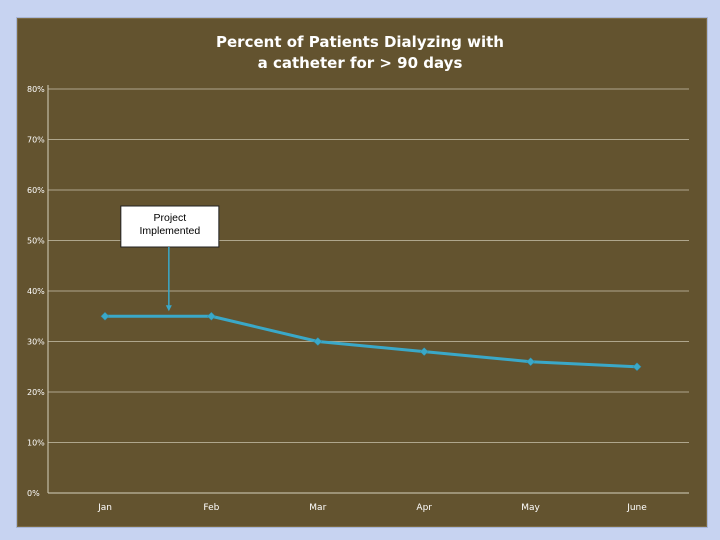 The width and height of the screenshot is (720, 540). I want to click on chart-title-line-2: a catheter for > 90 days, so click(360, 63).